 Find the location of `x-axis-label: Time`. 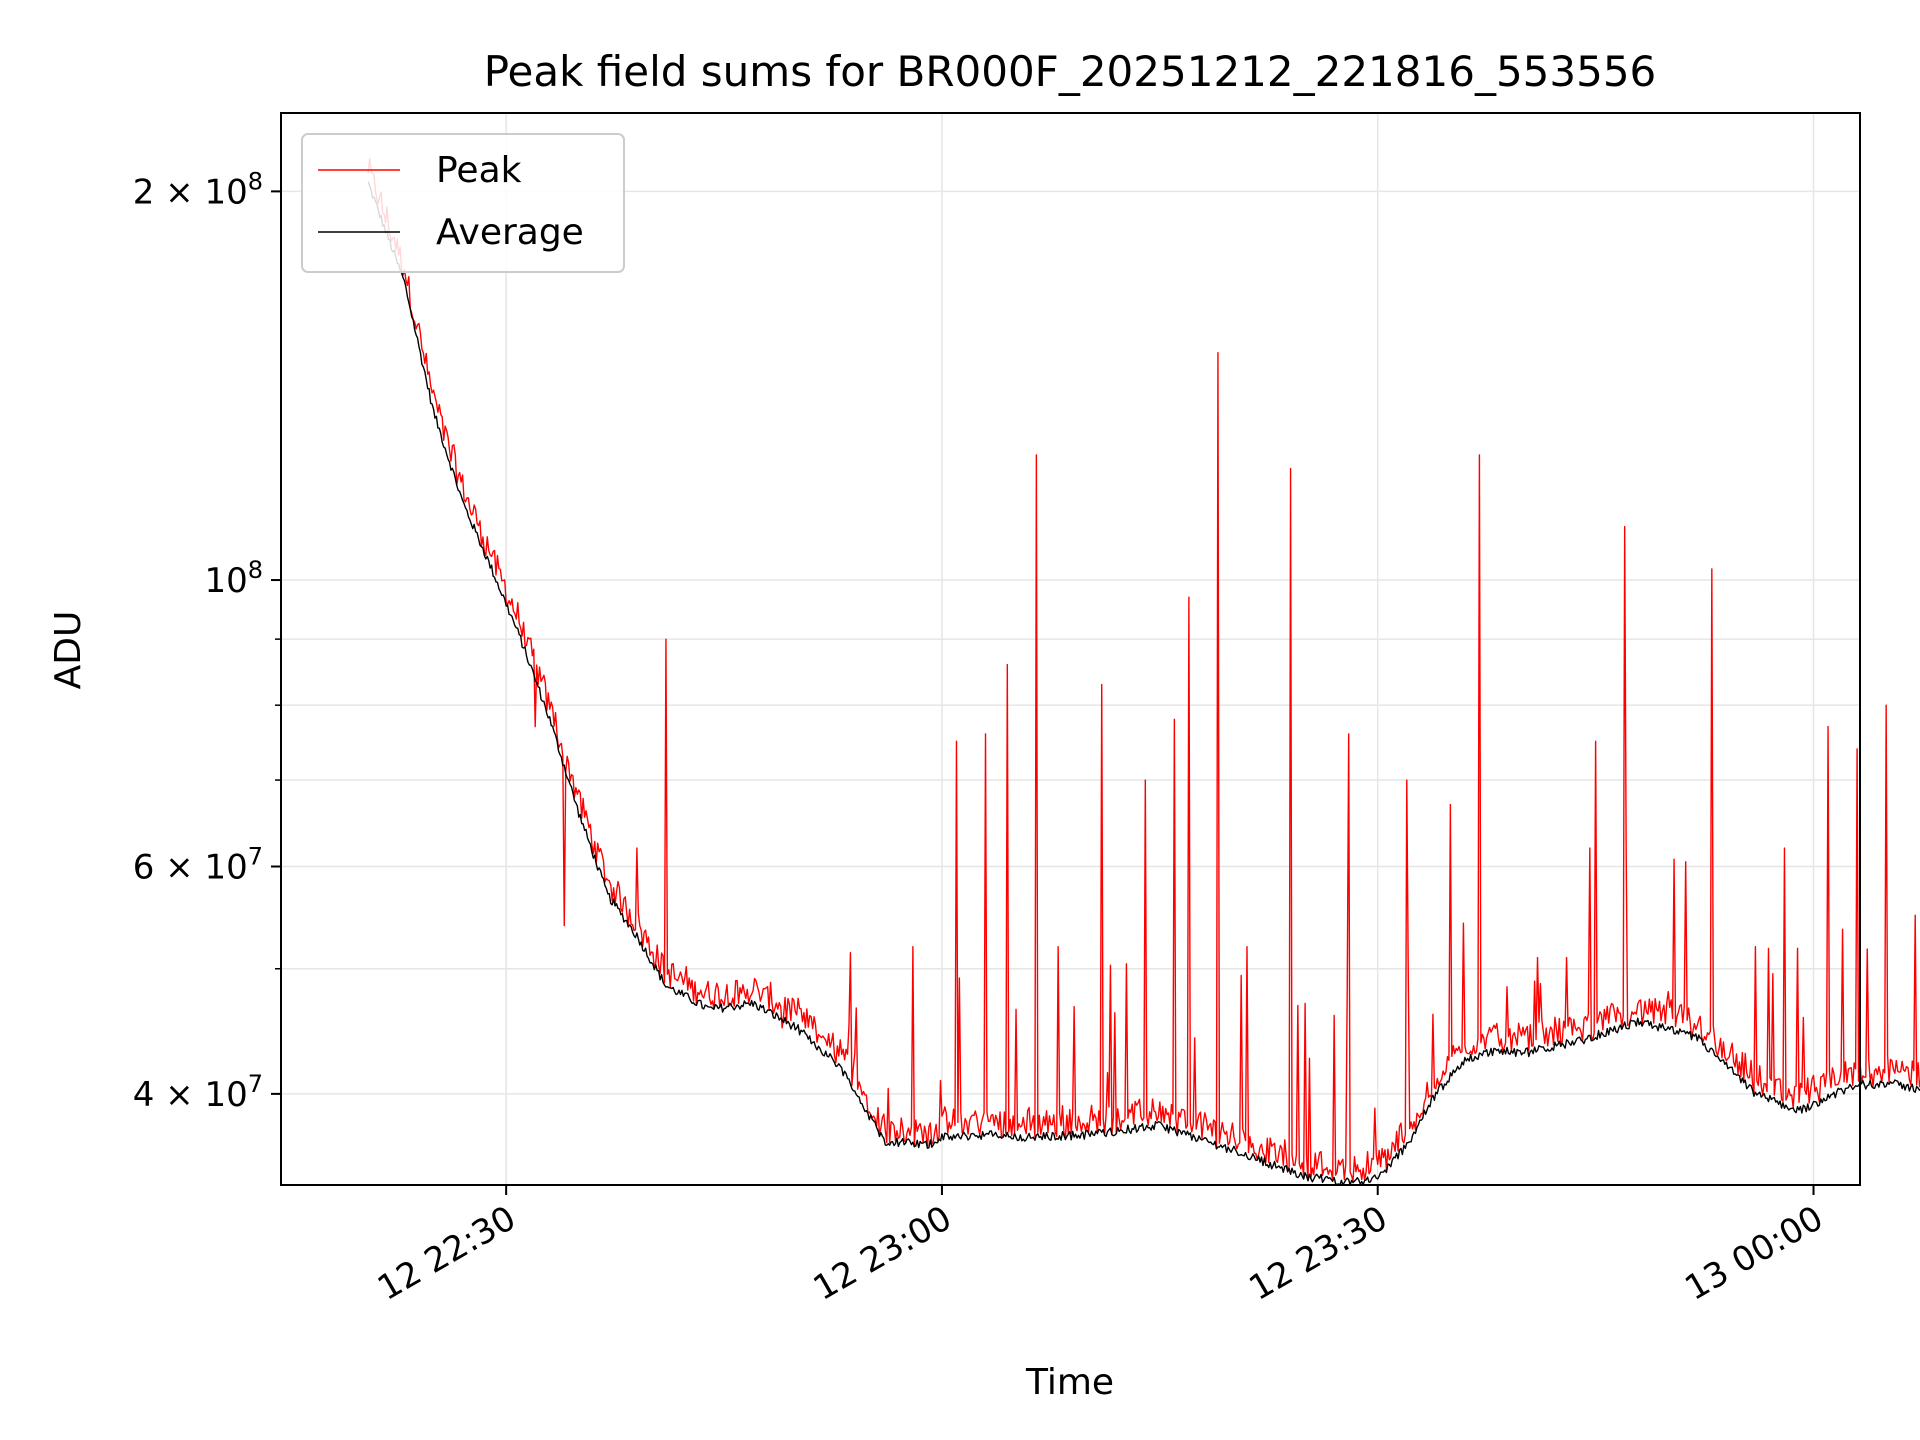

x-axis-label: Time is located at coordinates (1069, 1382).